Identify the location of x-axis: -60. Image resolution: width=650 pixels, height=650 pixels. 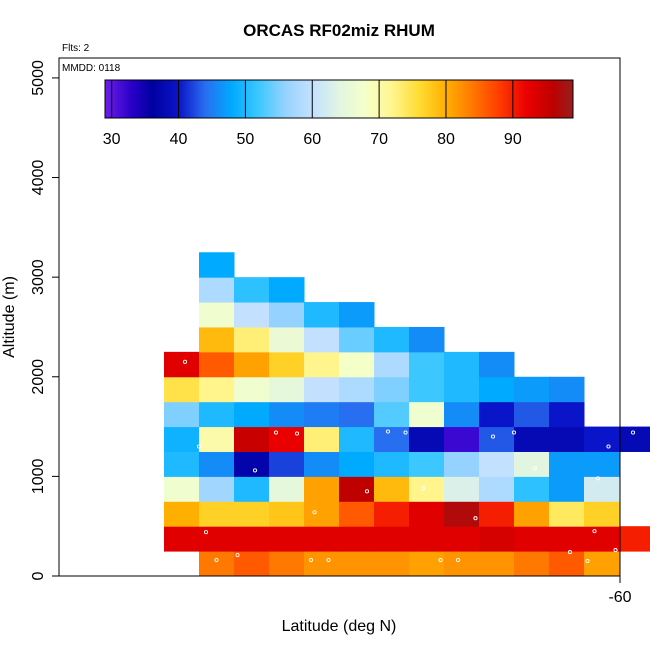
(620, 591).